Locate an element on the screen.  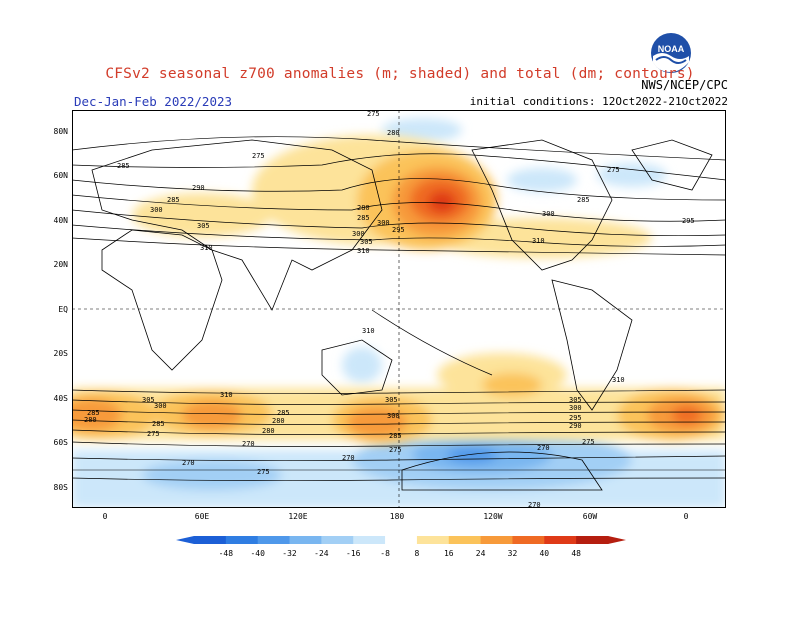
lat-label: 60S is located at coordinates (60, 442).